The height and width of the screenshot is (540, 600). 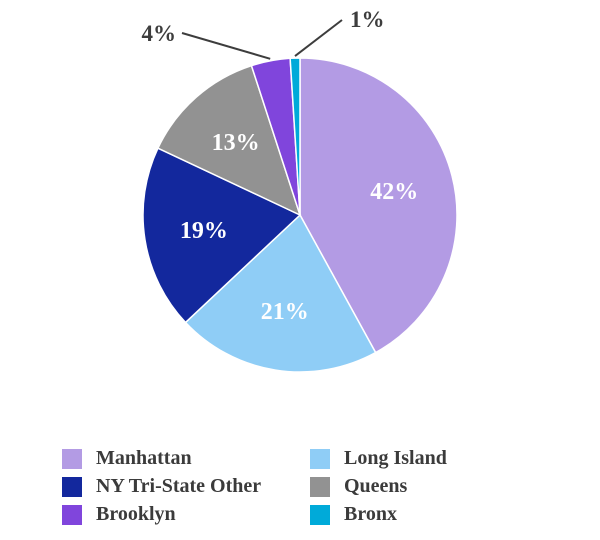 I want to click on legend-item-bronx: Bronx, so click(x=436, y=514).